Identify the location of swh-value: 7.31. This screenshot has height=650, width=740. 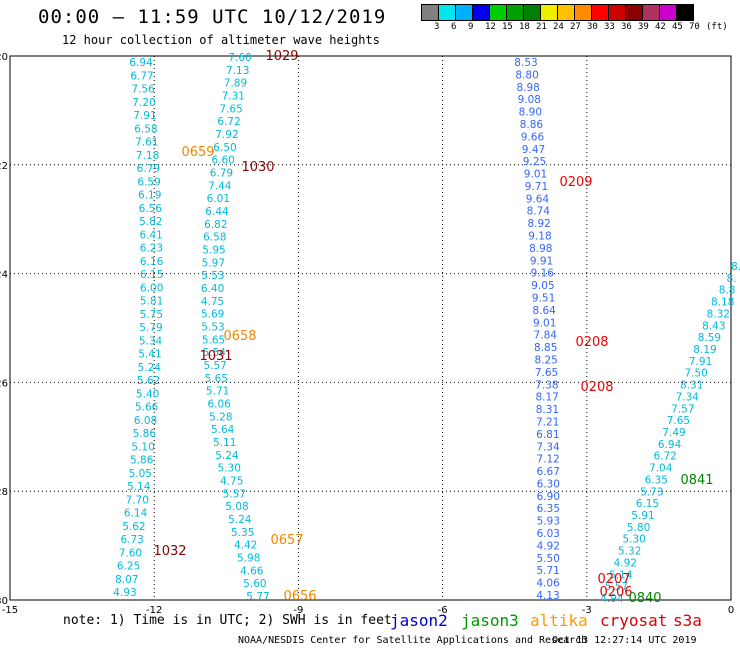
(233, 97).